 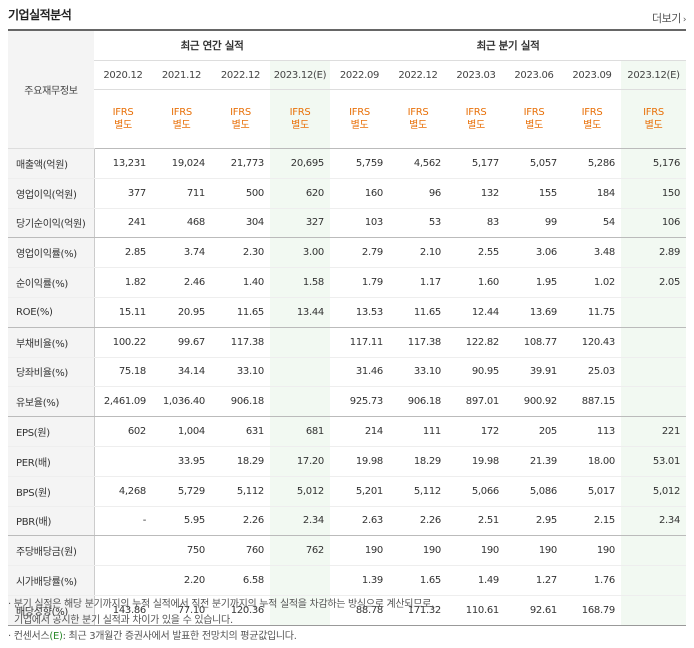 What do you see at coordinates (123, 223) in the screenshot?
I see `table-cell: 241` at bounding box center [123, 223].